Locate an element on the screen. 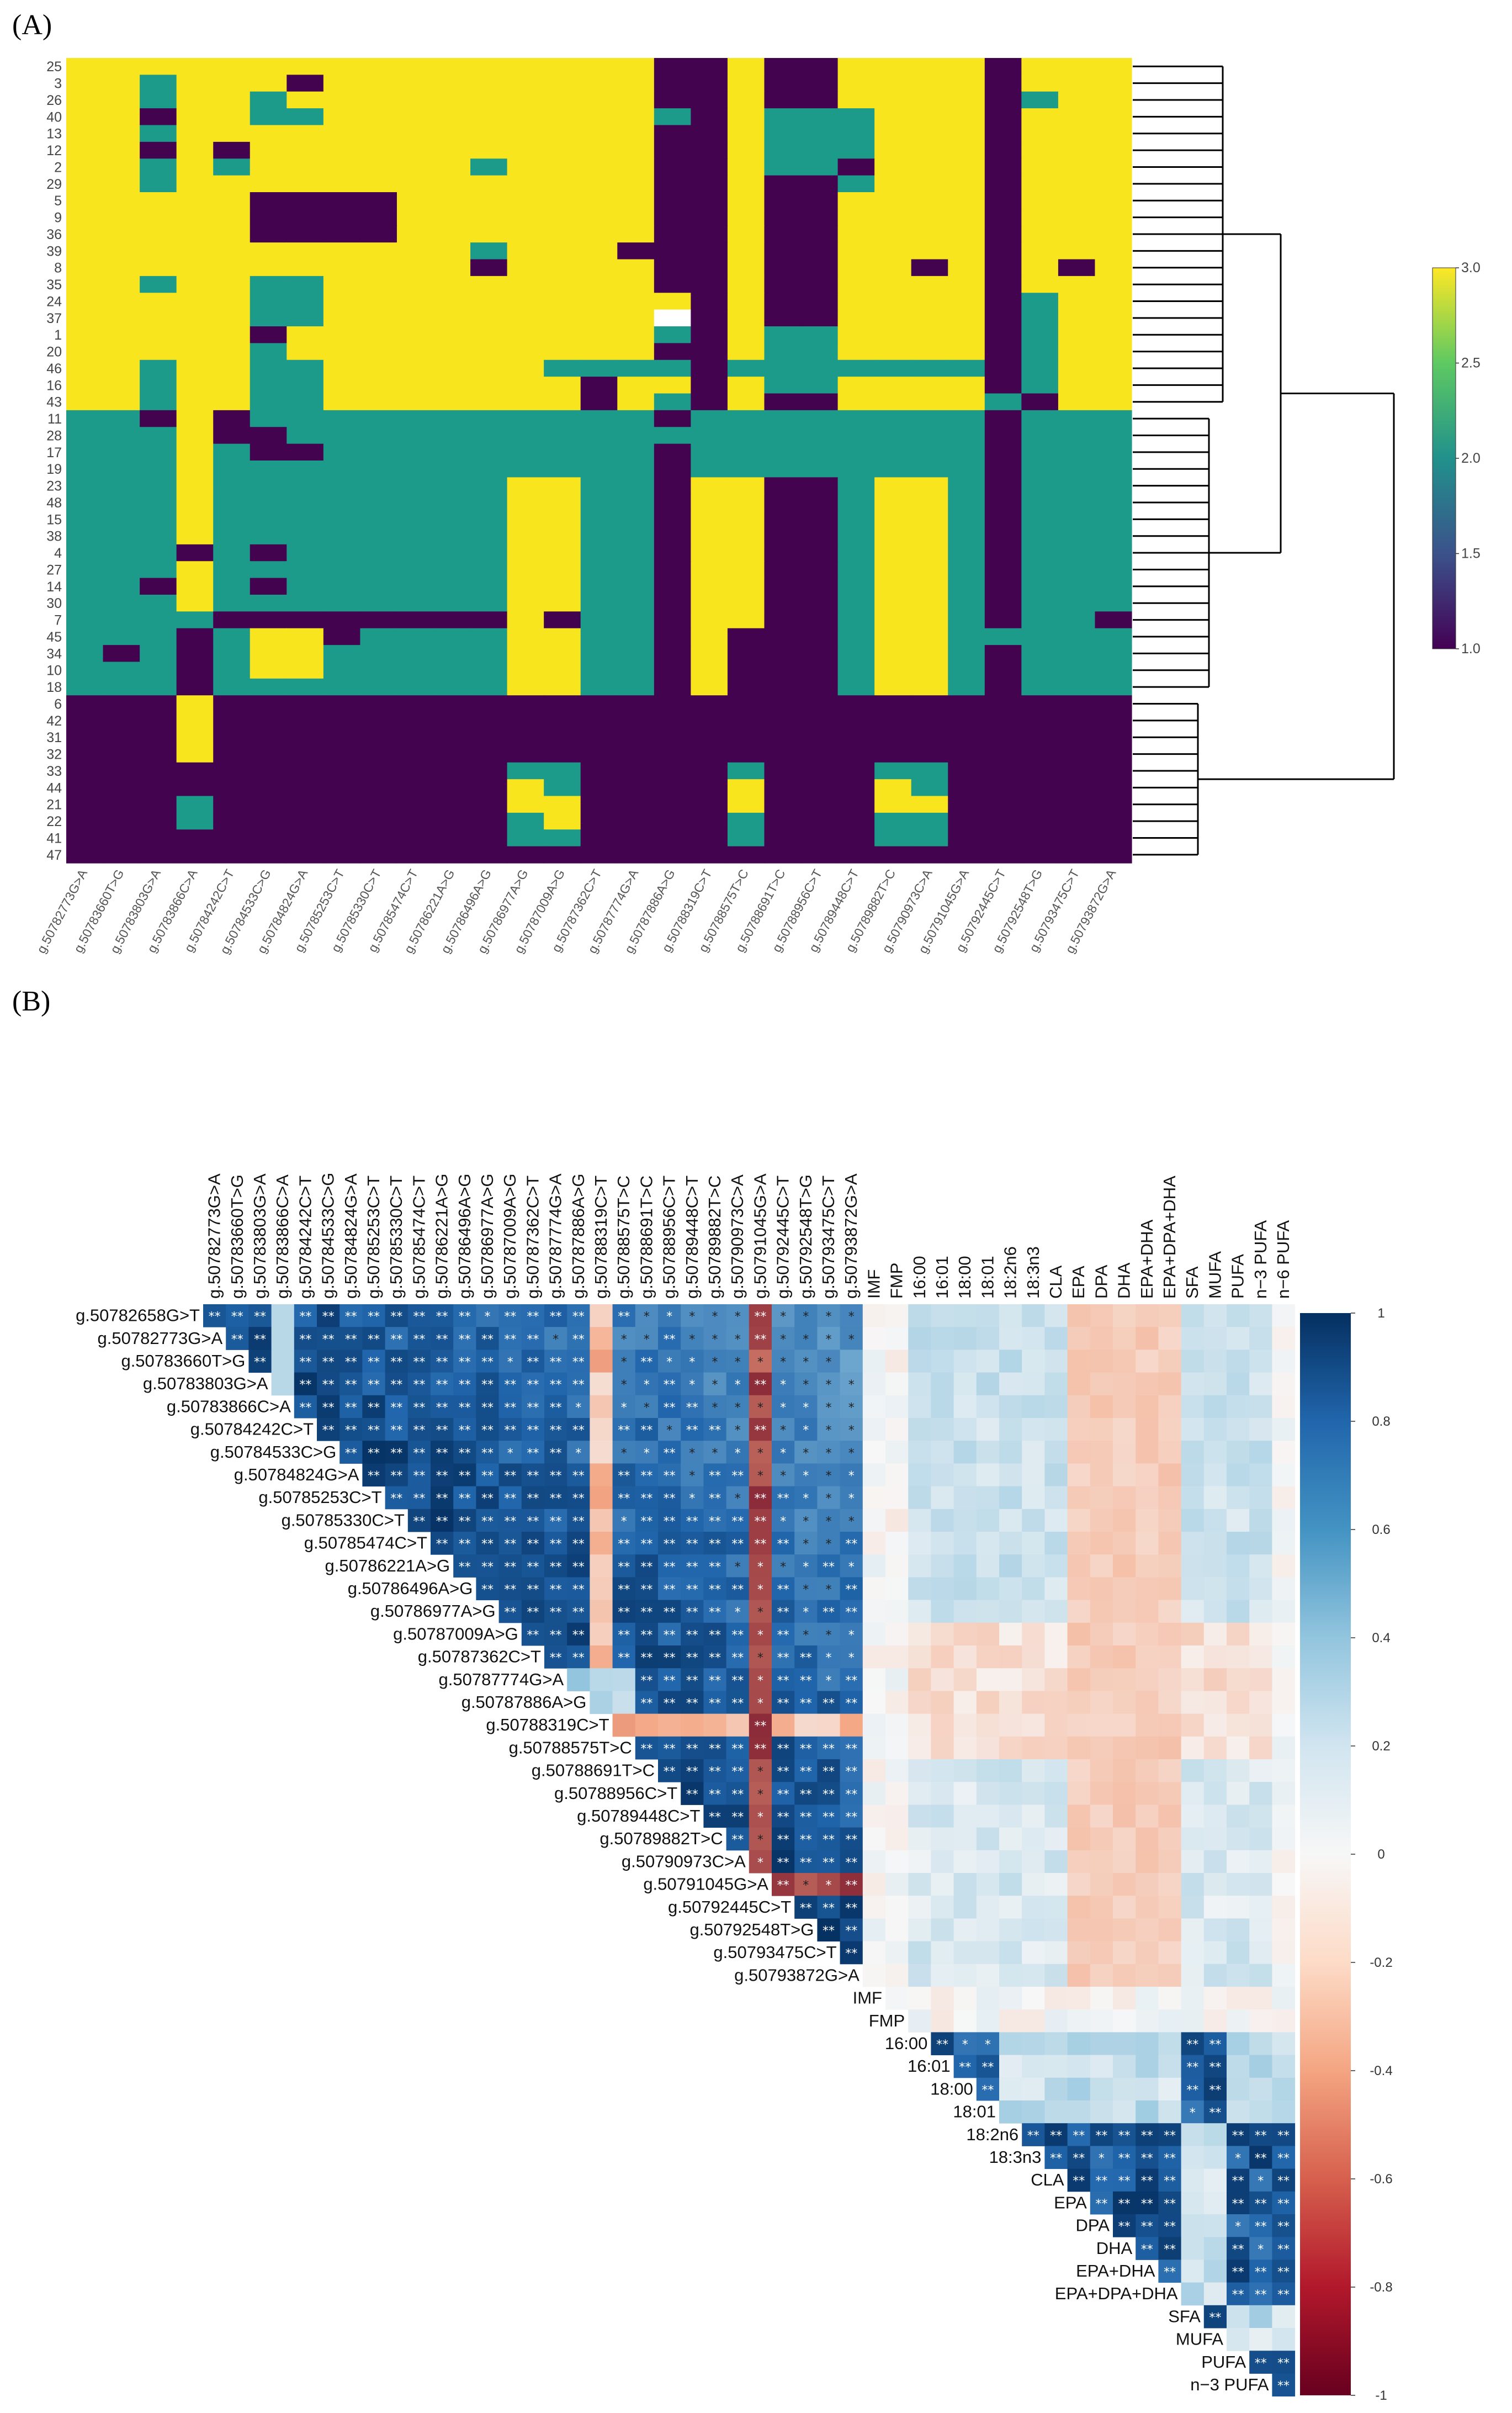  correlation-row-label: 18:2n6 is located at coordinates (992, 2134).